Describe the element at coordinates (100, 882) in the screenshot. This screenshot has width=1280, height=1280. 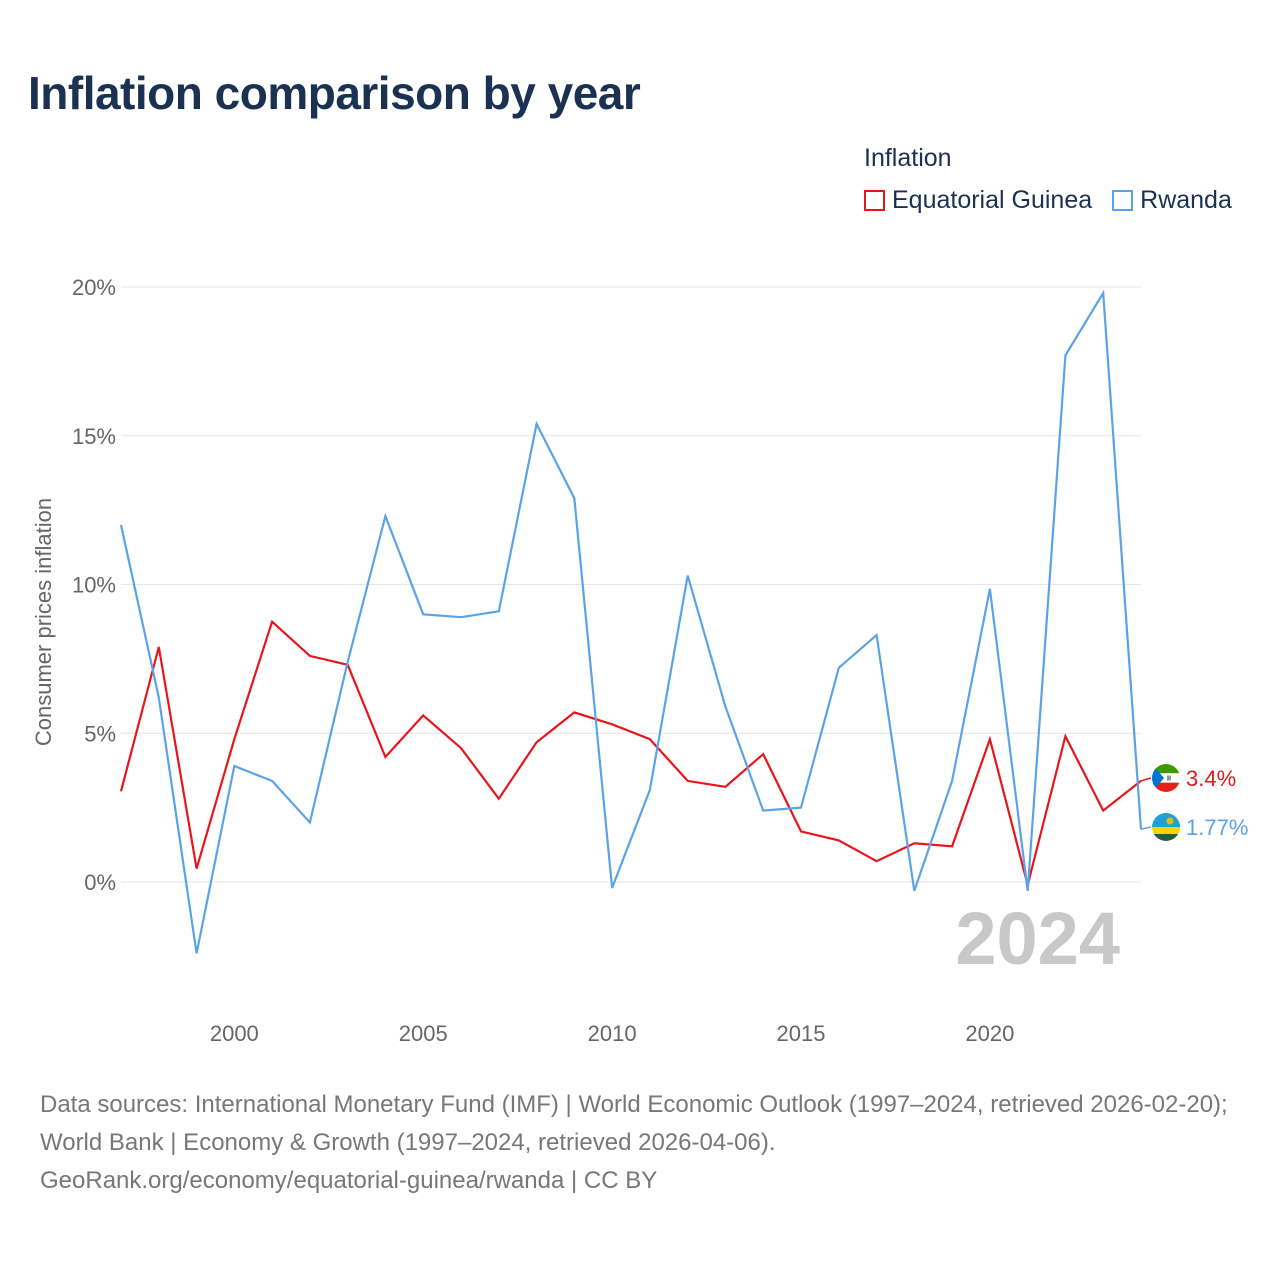
I see `y-tick-label: 0%` at that location.